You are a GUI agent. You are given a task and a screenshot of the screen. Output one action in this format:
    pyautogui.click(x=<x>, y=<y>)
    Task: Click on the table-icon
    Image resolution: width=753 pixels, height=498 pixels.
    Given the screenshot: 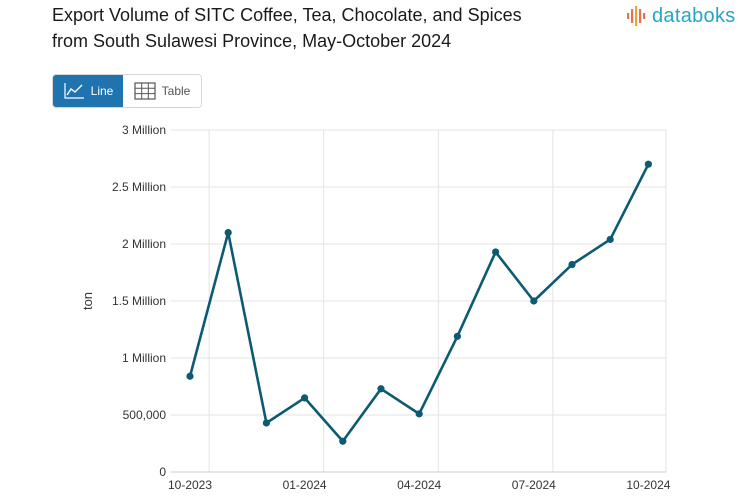 What is the action you would take?
    pyautogui.click(x=145, y=91)
    